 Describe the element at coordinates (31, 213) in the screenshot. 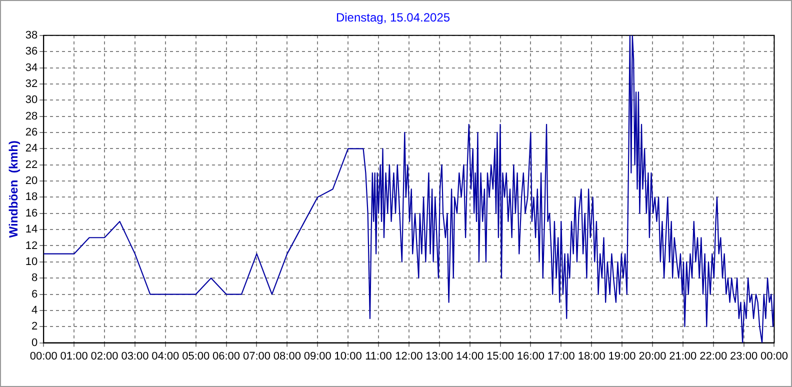

I see `y-tick-label: 16` at that location.